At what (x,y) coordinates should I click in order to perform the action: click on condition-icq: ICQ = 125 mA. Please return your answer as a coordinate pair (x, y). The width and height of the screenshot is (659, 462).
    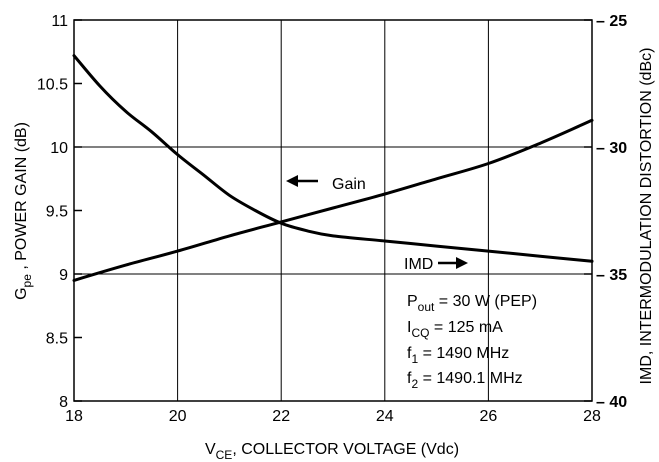
    Looking at the image, I should click on (455, 329).